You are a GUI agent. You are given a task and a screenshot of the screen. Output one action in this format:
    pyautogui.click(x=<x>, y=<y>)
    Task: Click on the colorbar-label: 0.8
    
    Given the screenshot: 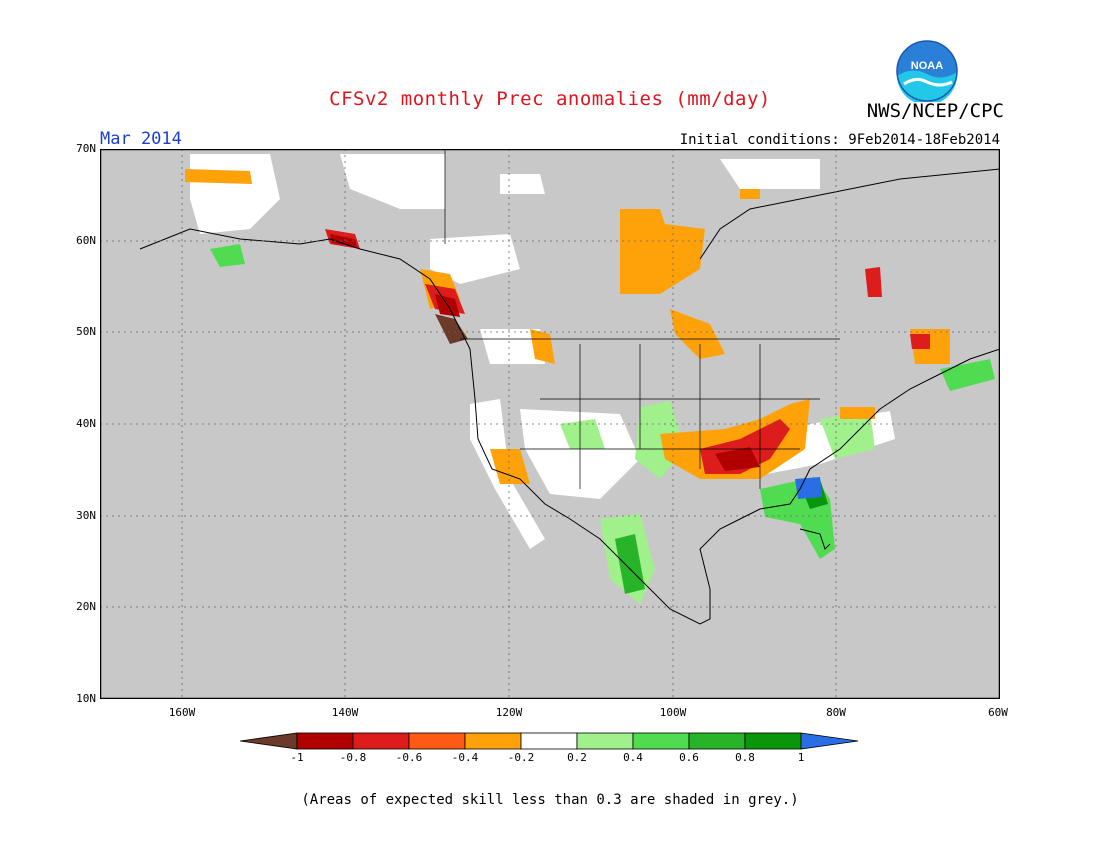 What is the action you would take?
    pyautogui.click(x=745, y=757)
    